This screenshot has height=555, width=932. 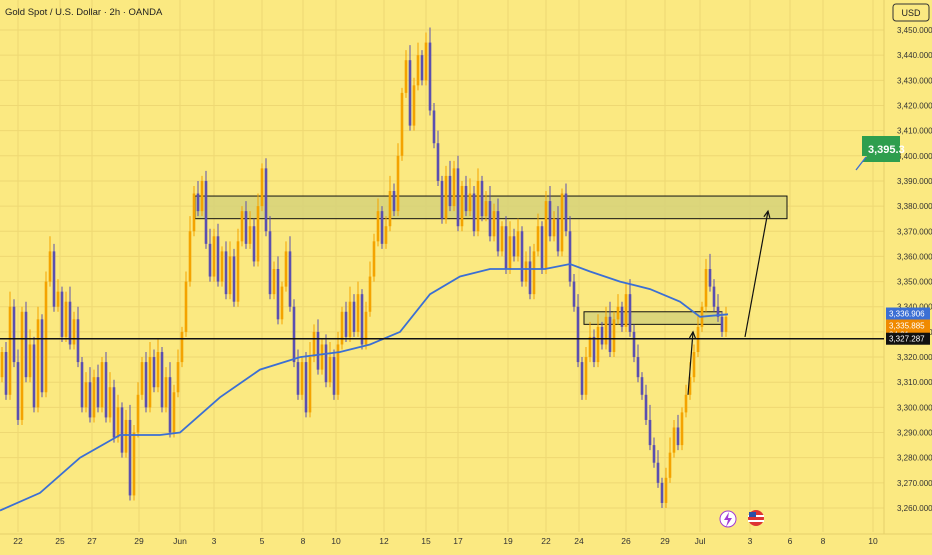 What do you see at coordinates (445, 541) in the screenshot?
I see `time-axis: 22 25 27 29 Jun 3 5 8 10 12 15 17 19 22 24 26 29 Jul 3 6 8 10` at bounding box center [445, 541].